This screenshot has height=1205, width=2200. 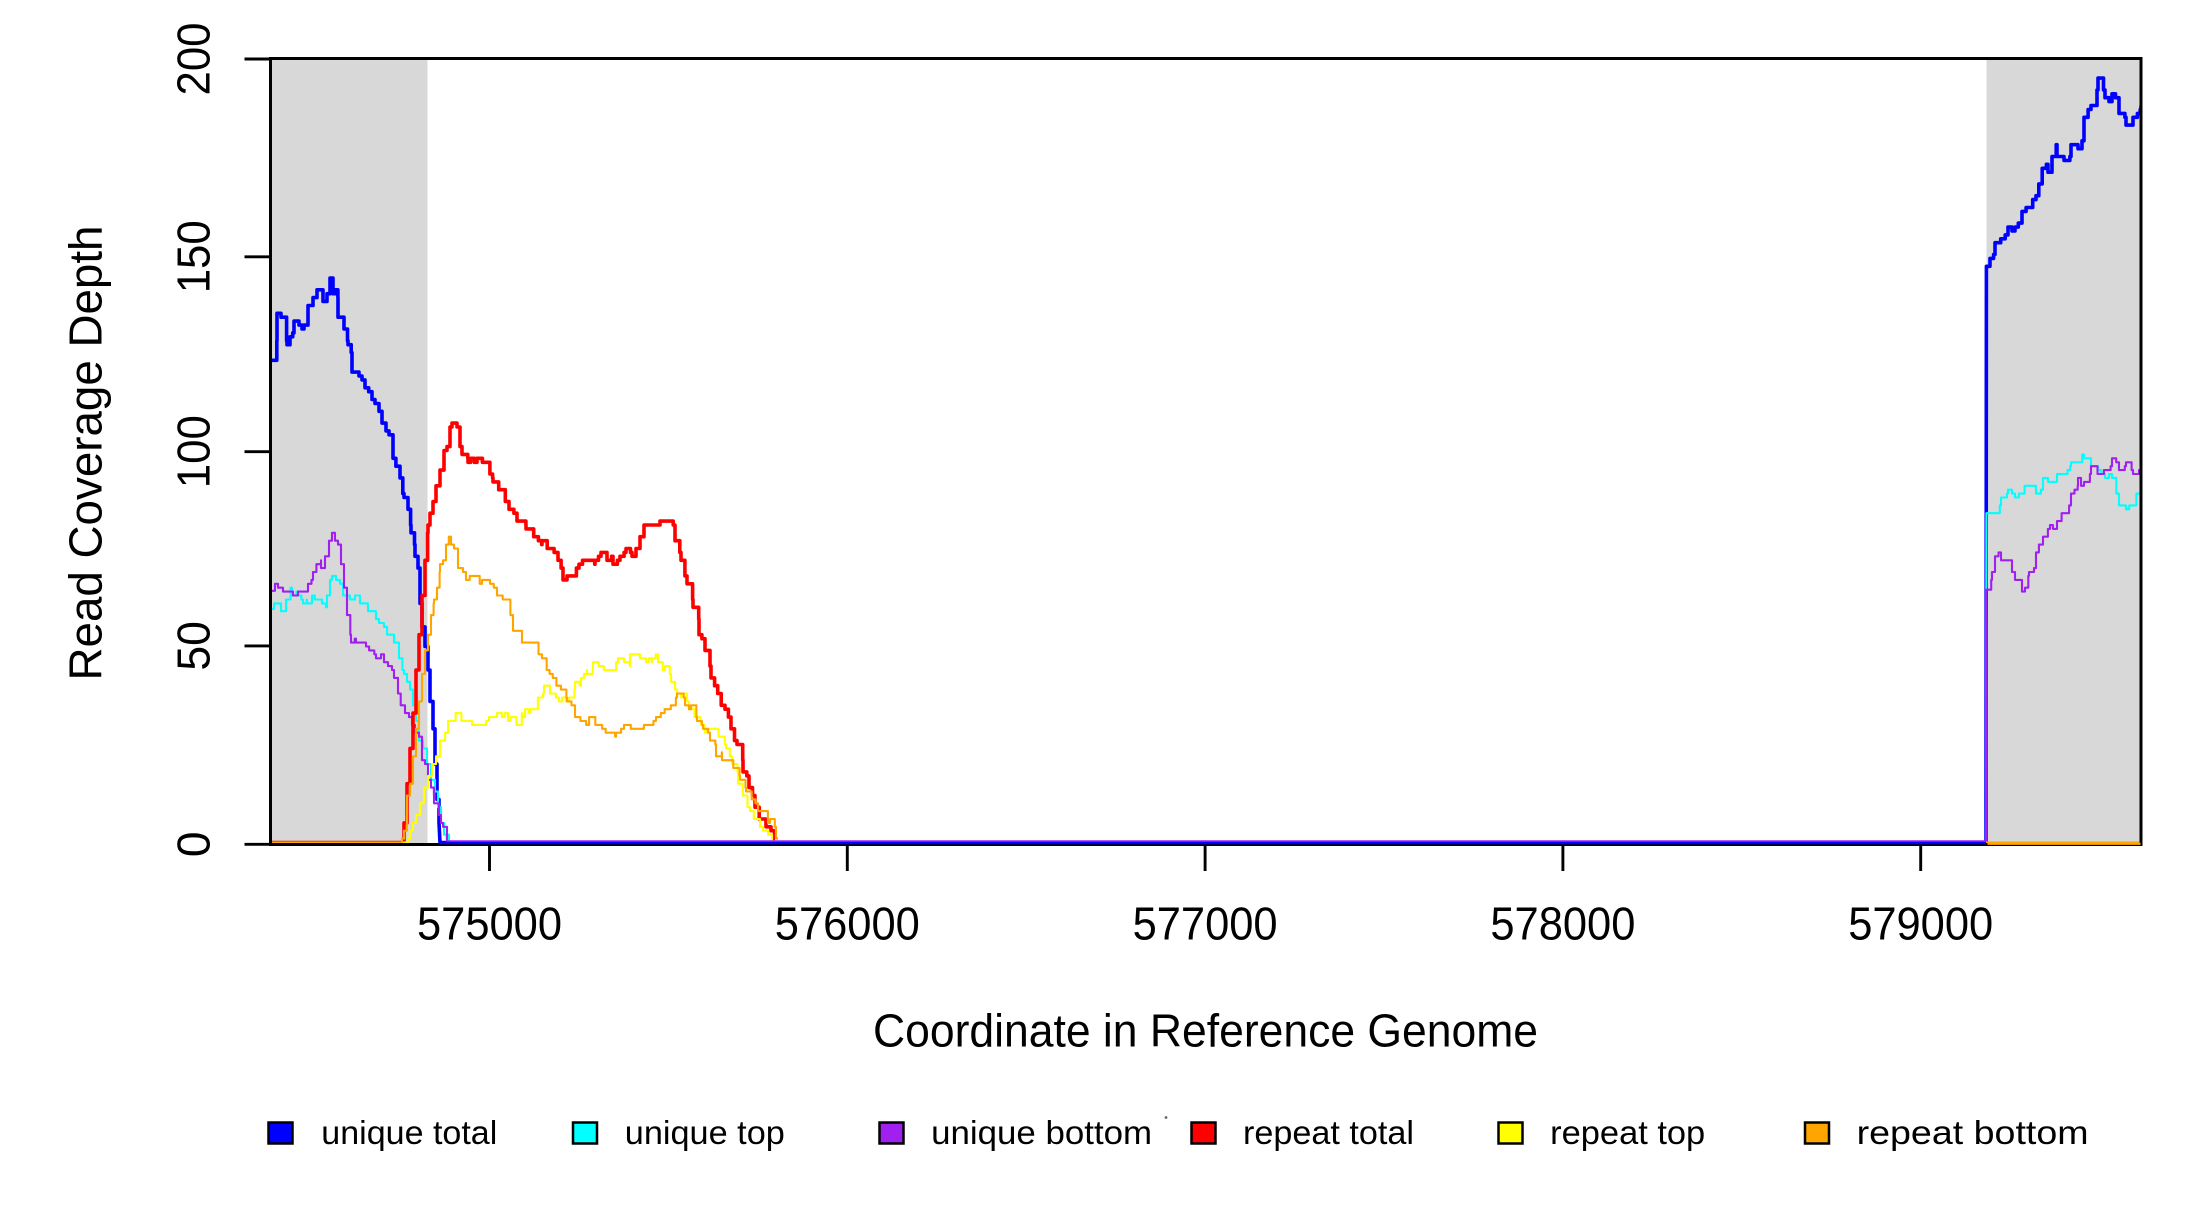 What do you see at coordinates (1205, 1031) in the screenshot?
I see `svg-text: Coordinate in Reference Genome` at bounding box center [1205, 1031].